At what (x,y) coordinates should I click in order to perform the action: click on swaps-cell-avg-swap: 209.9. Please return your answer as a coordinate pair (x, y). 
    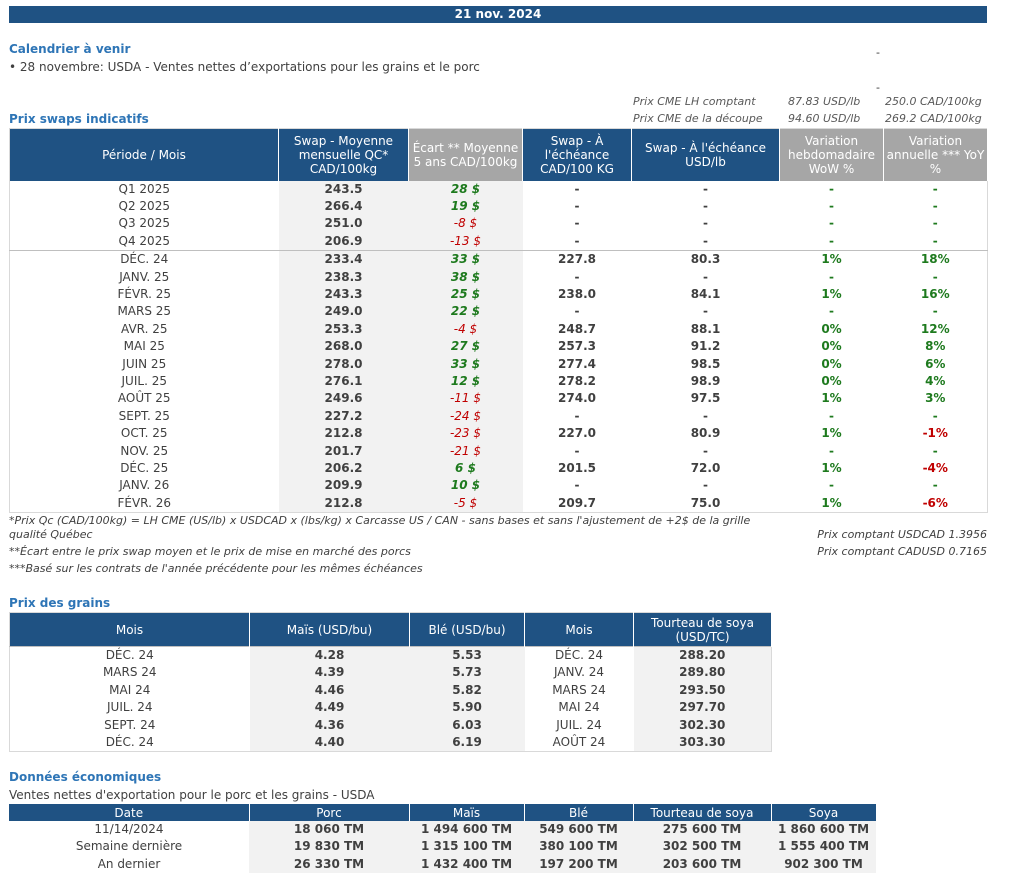
    Looking at the image, I should click on (343, 486).